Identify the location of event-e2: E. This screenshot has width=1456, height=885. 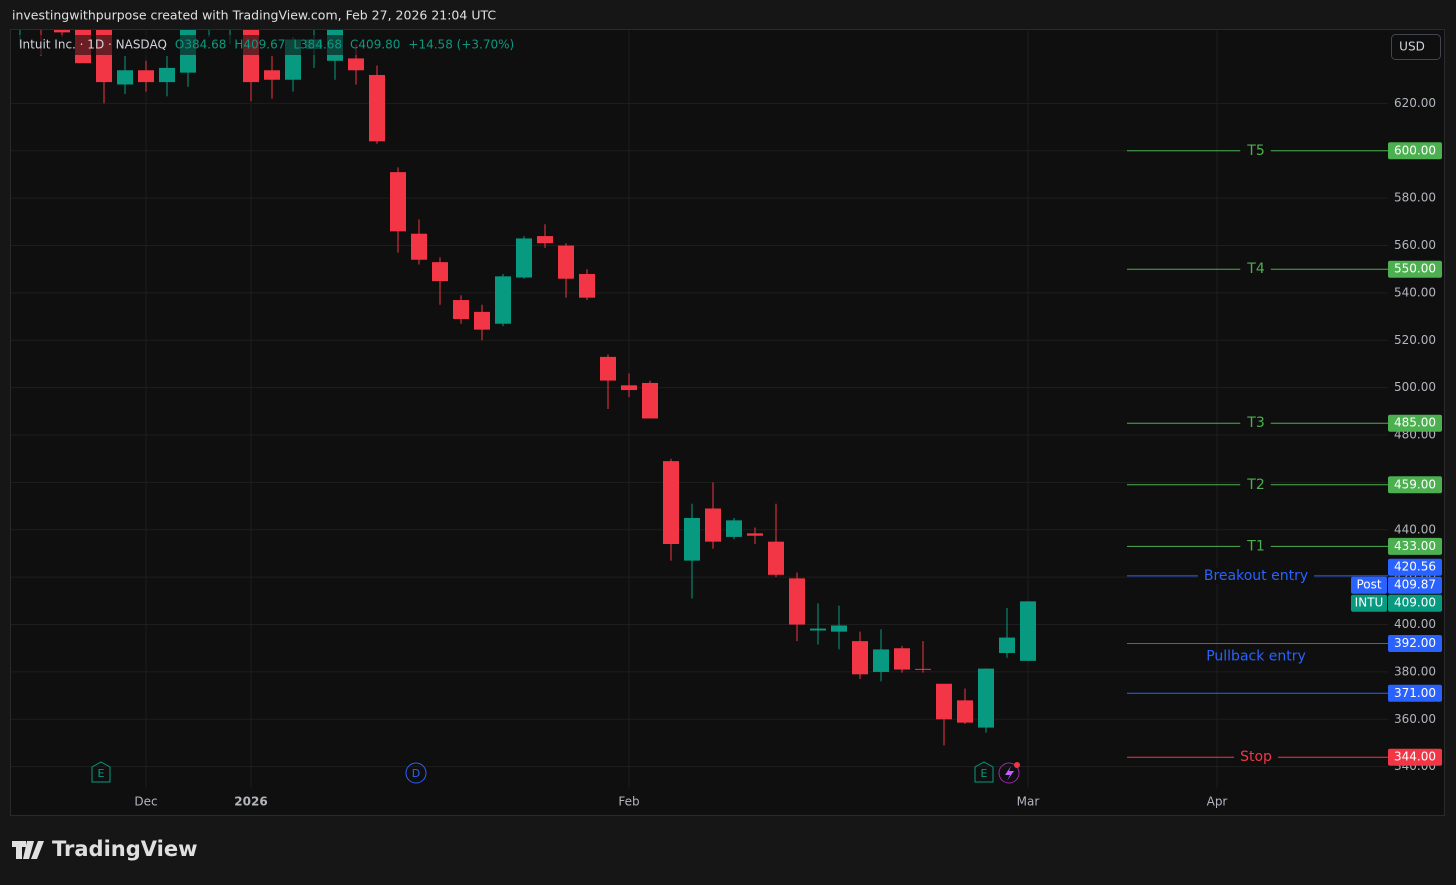
(984, 772).